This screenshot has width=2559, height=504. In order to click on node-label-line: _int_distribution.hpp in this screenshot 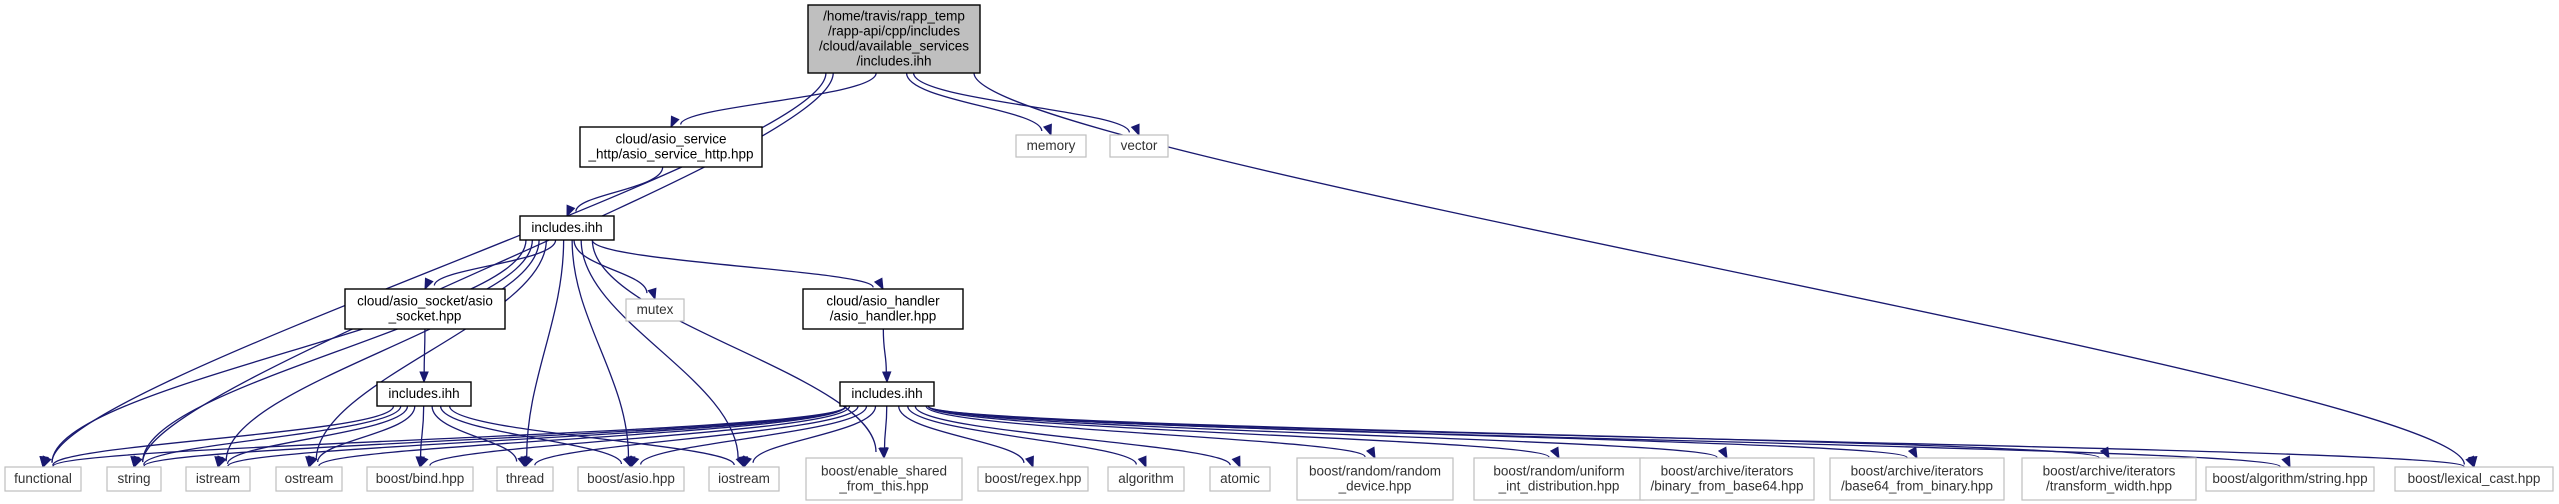, I will do `click(1559, 486)`.